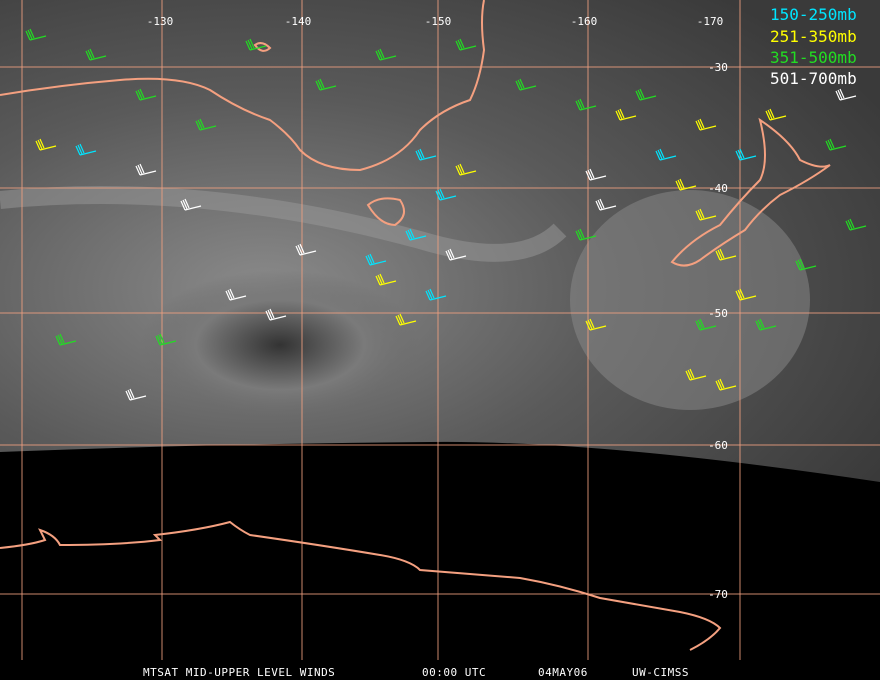  I want to click on legend-entry: 251-350mb, so click(813, 36).